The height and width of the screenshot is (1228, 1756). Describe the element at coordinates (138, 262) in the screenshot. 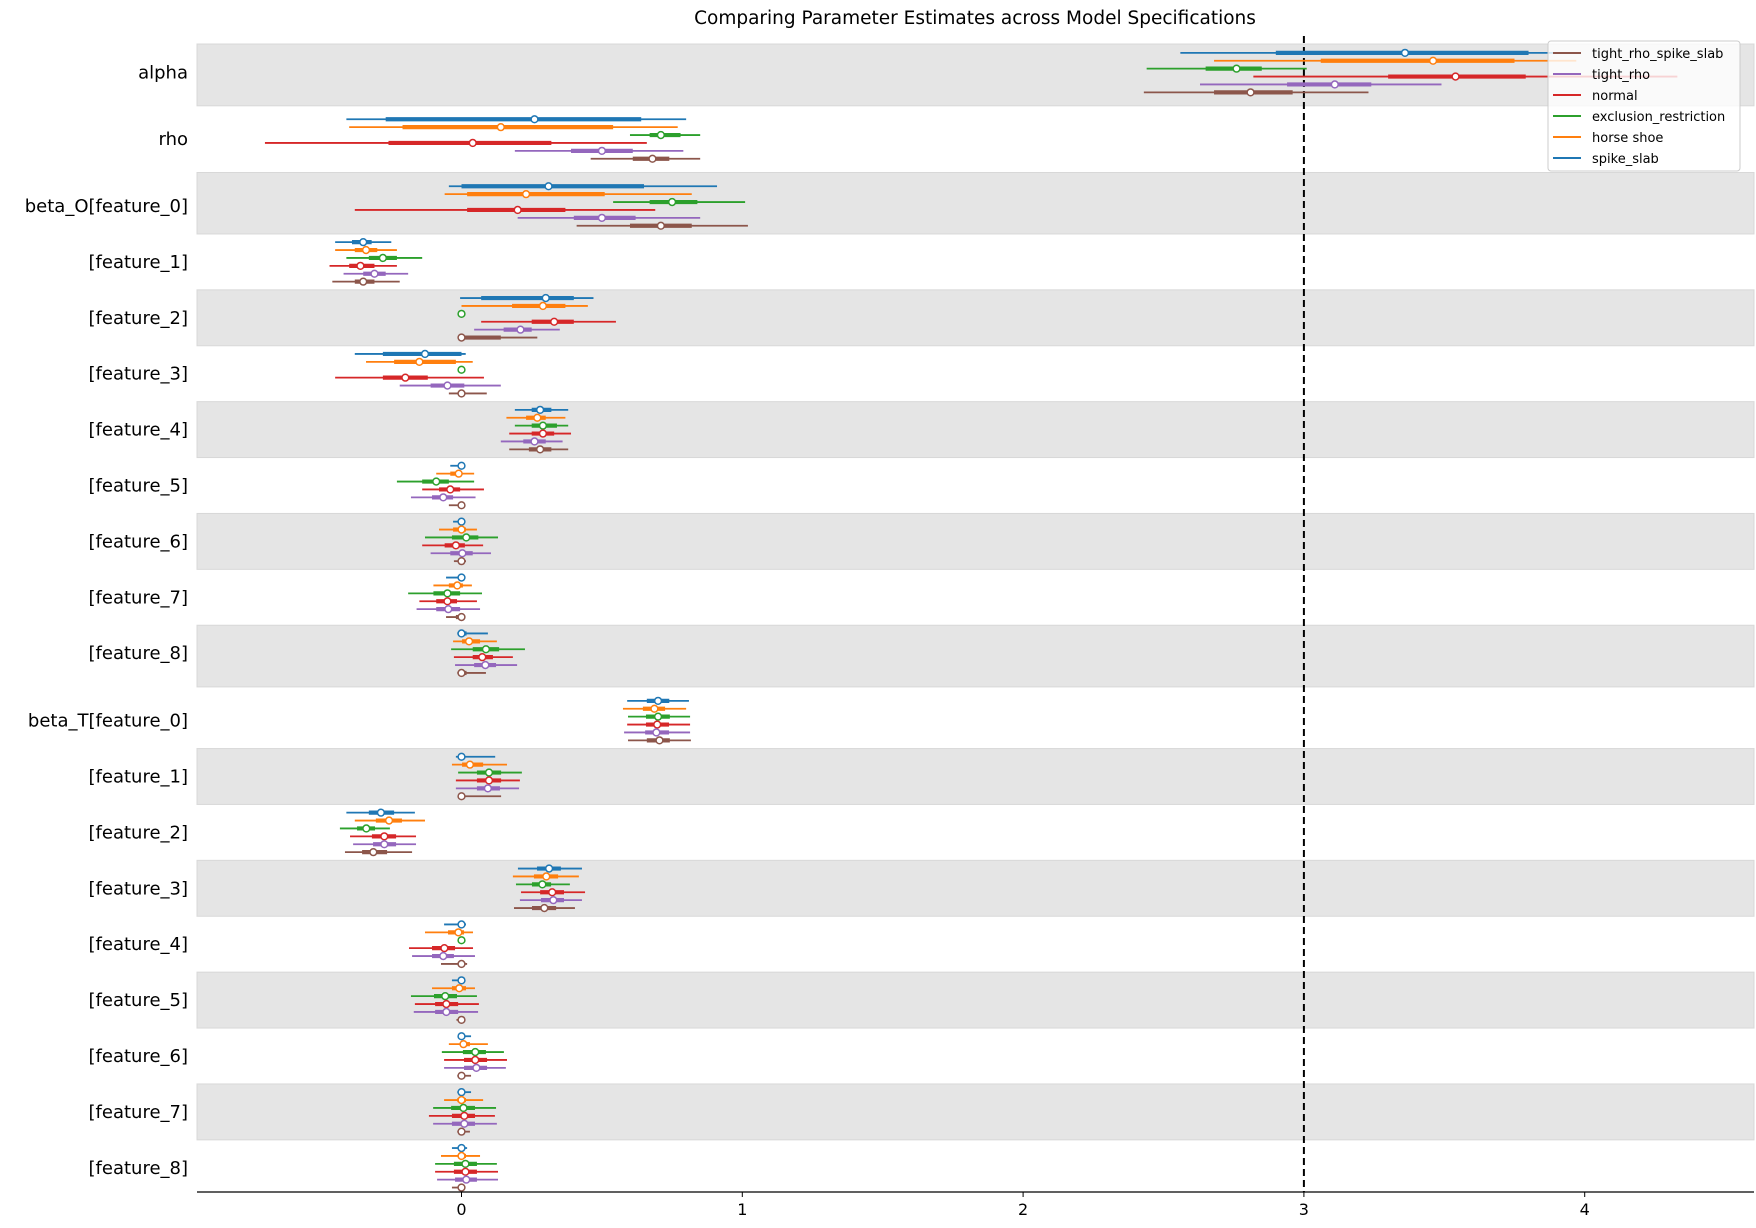

I see `parameter-label: [feature_1]` at that location.